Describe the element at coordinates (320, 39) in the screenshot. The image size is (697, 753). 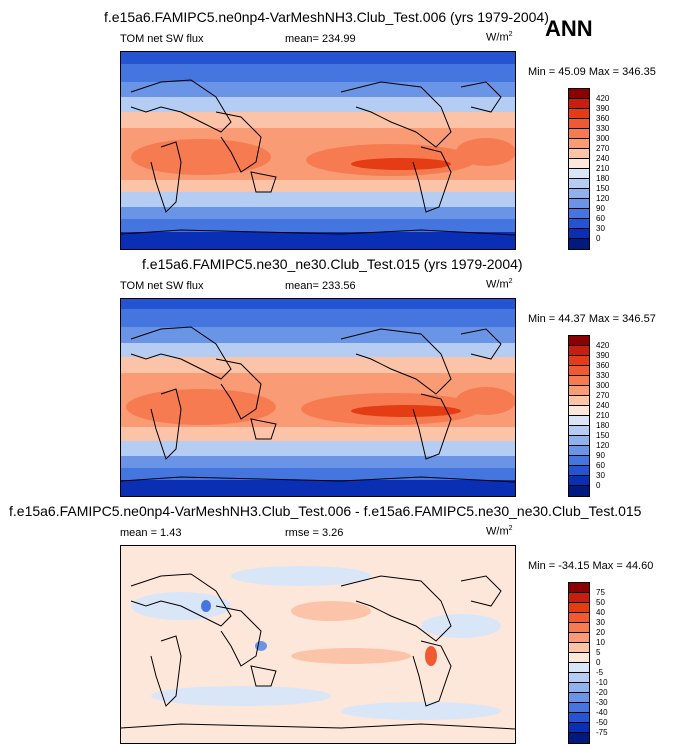
I see `panel-1-mean-label: mean= 234.99` at that location.